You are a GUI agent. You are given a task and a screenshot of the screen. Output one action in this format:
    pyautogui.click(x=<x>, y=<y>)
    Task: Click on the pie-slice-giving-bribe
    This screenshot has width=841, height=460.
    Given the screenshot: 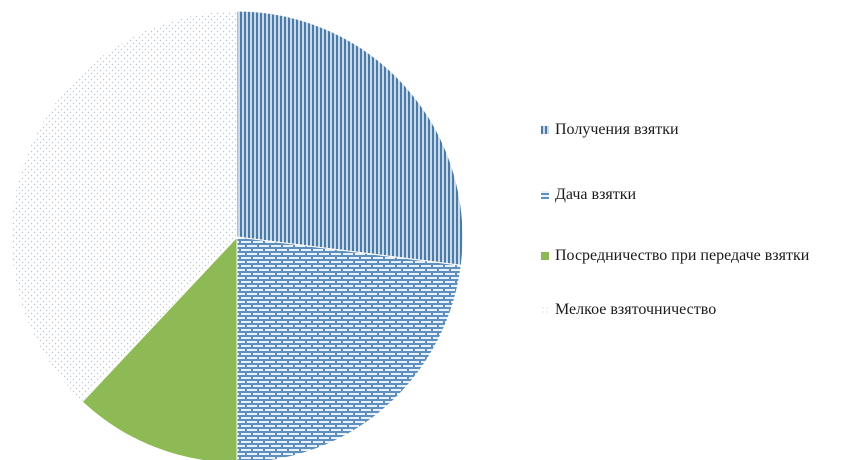 What is the action you would take?
    pyautogui.click(x=349, y=348)
    